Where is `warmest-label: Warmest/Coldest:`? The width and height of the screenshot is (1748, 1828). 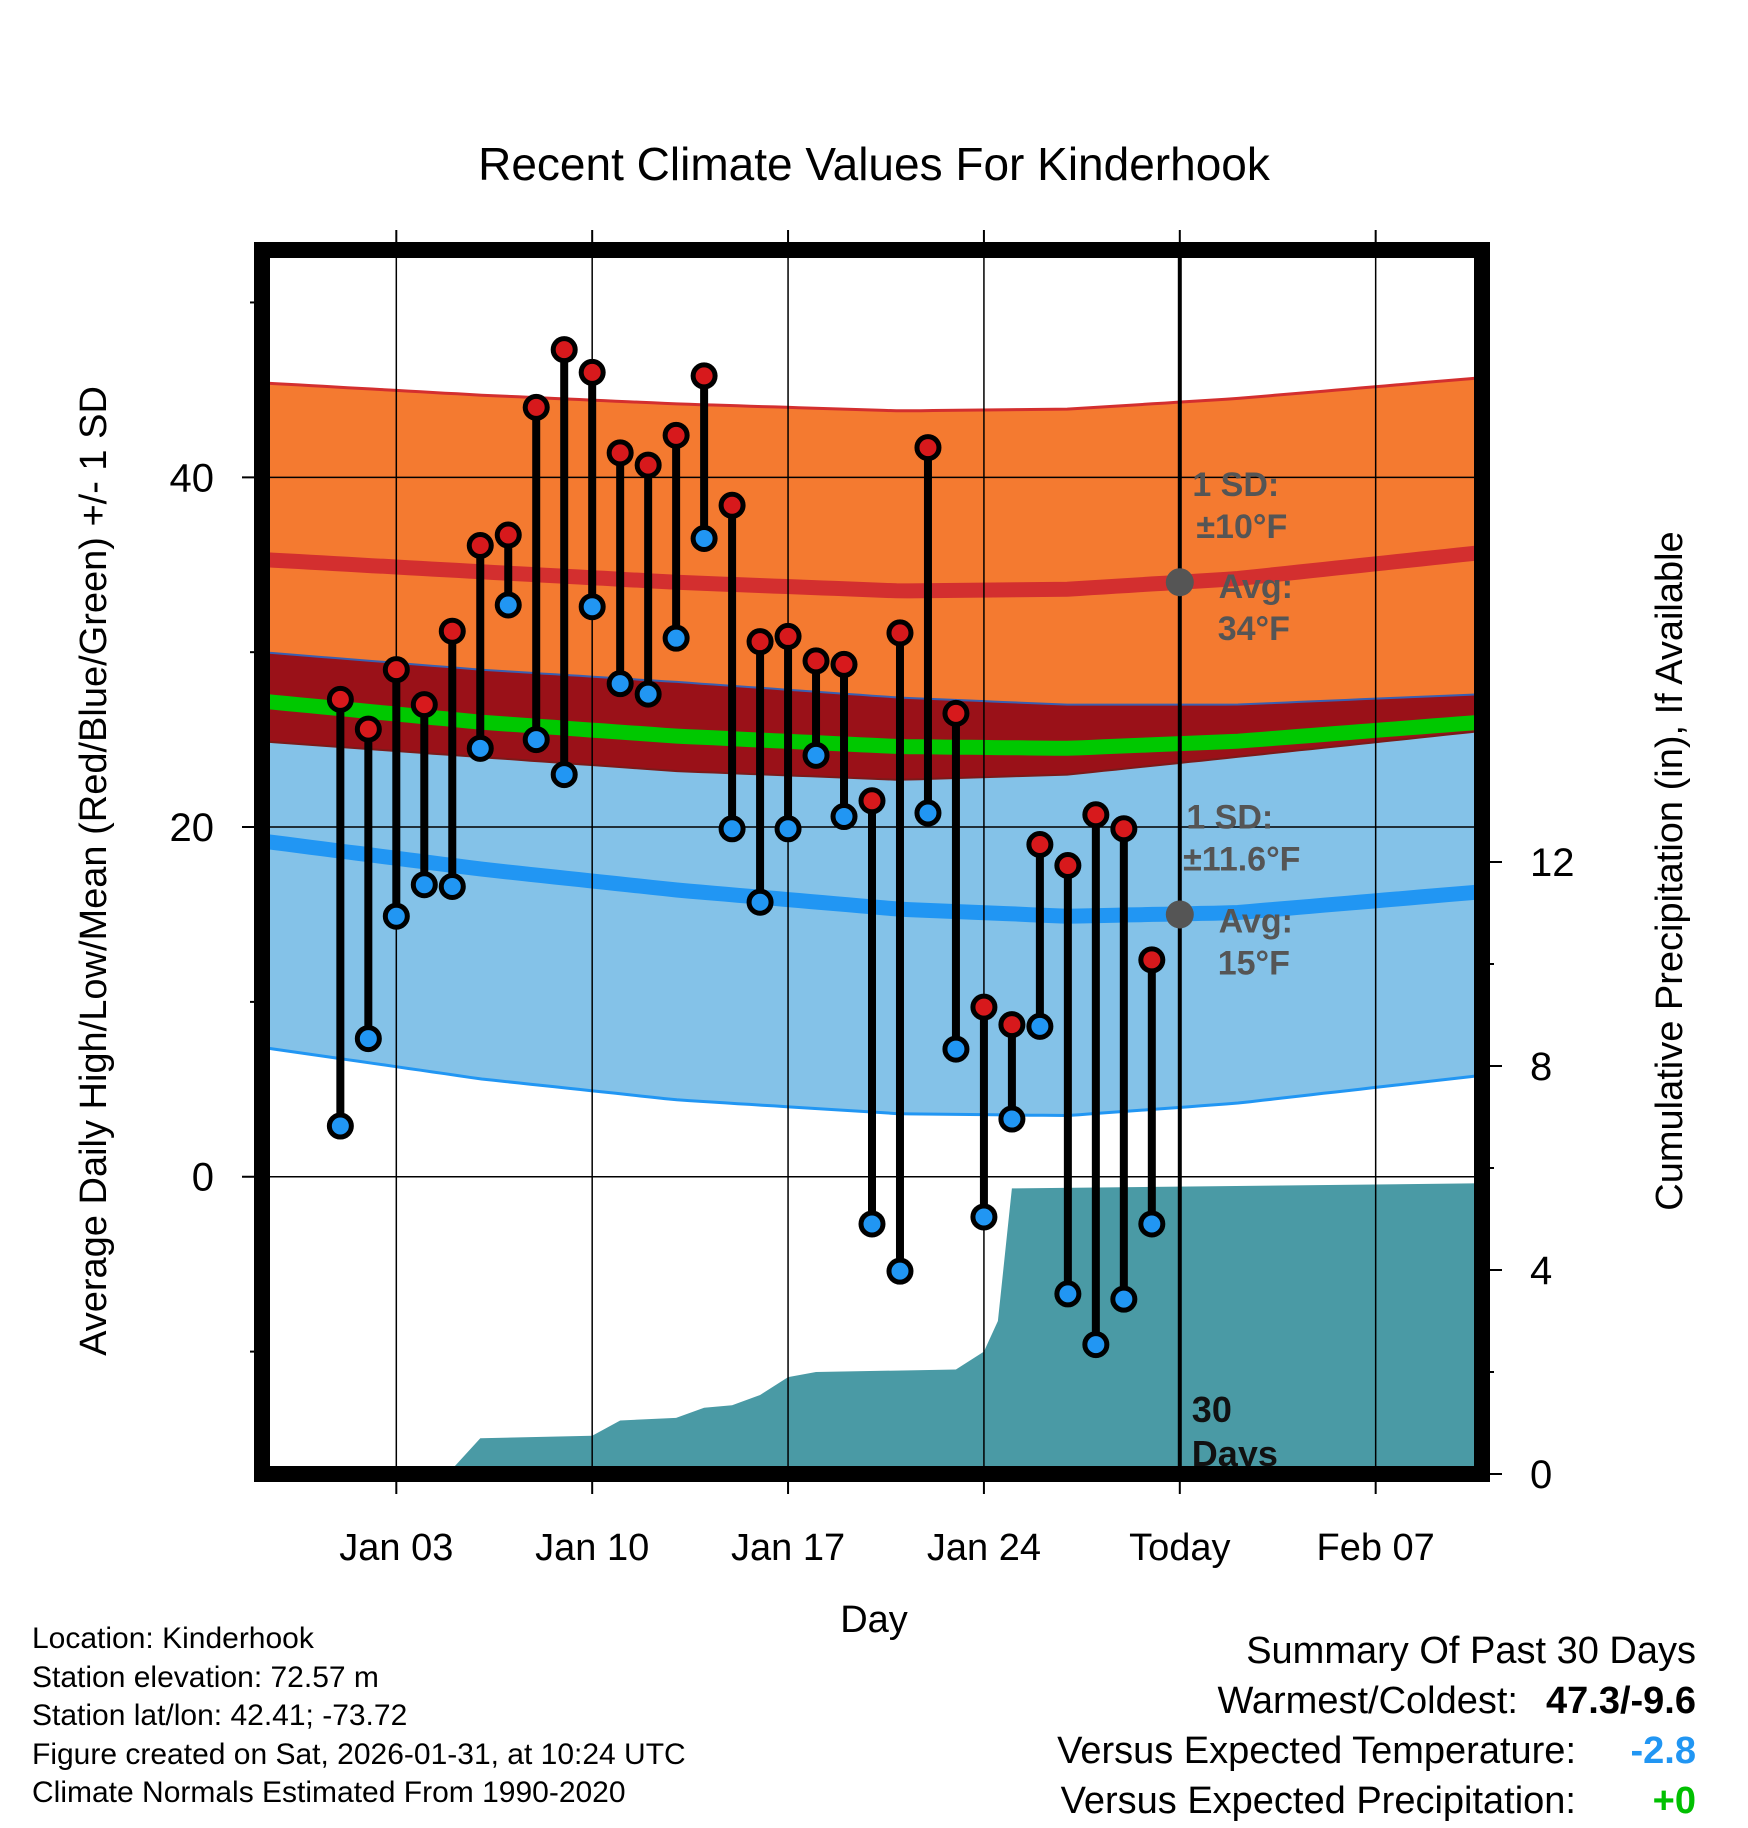
warmest-label: Warmest/Coldest: is located at coordinates (1367, 1701).